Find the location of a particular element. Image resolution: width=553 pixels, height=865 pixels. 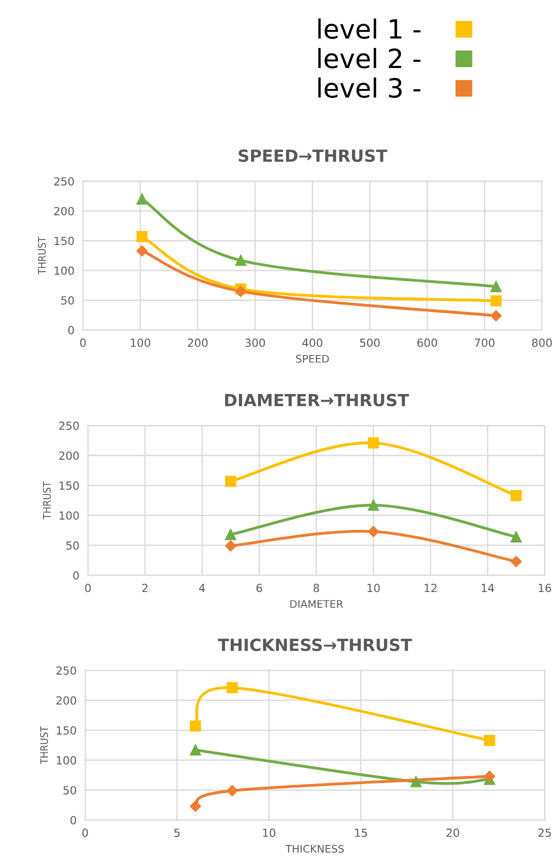

x-tick-label: 200 is located at coordinates (198, 342).